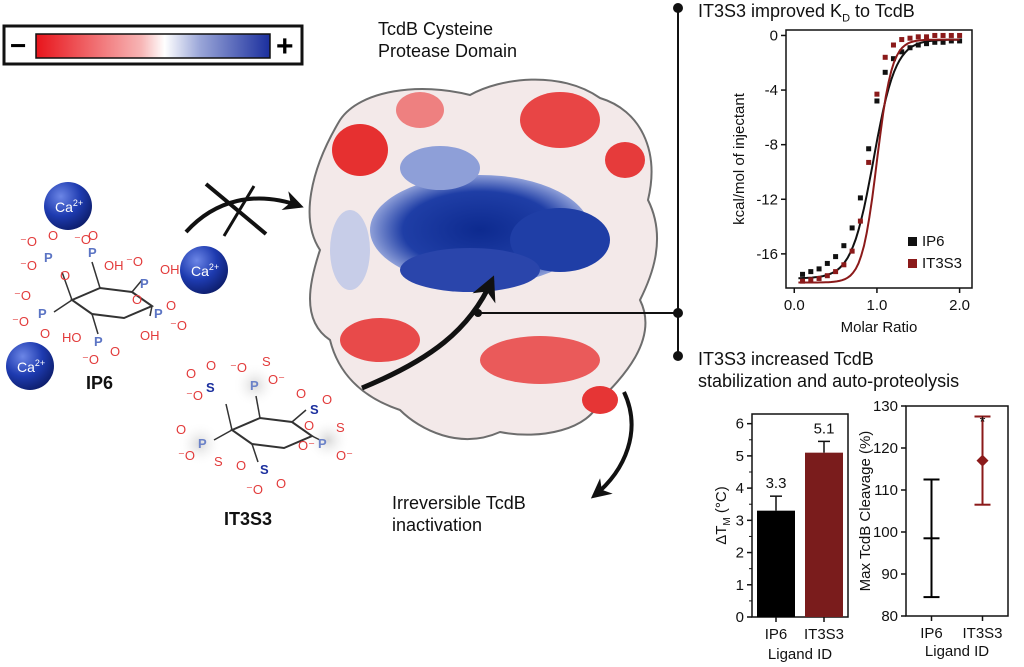  What do you see at coordinates (448, 51) in the screenshot?
I see `protein-title-line2: Protease Domain` at bounding box center [448, 51].